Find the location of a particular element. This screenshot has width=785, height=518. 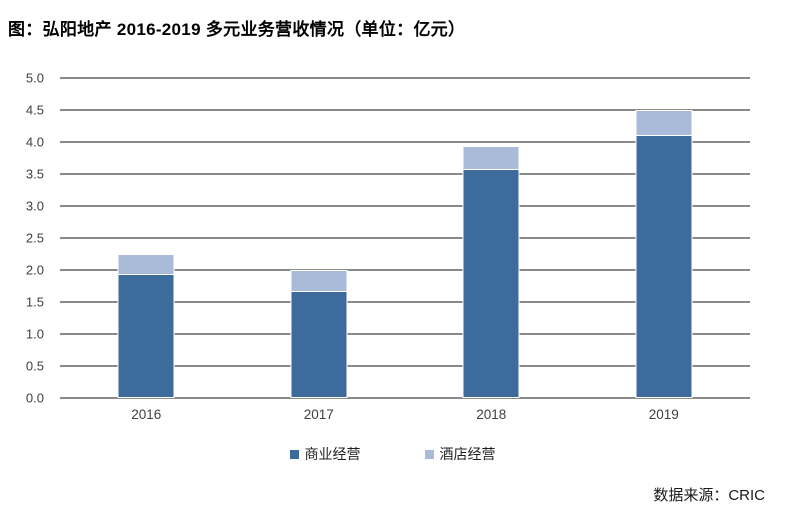

y-tick-label: 0.5 is located at coordinates (34, 366).